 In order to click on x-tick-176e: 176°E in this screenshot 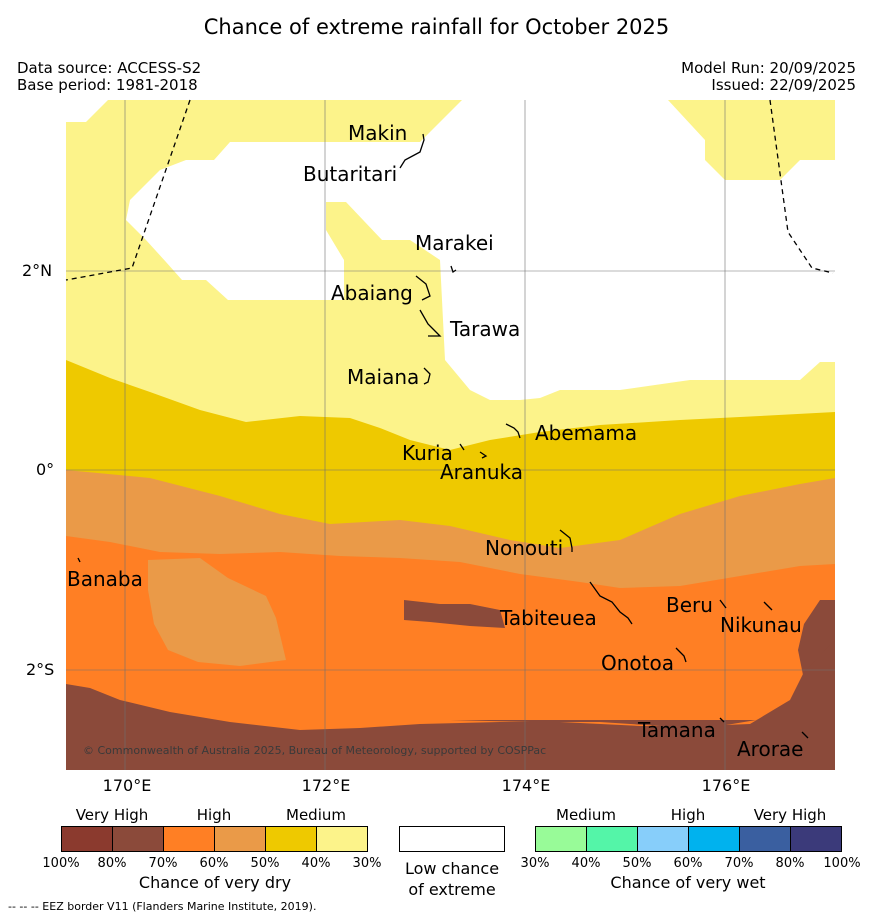, I will do `click(726, 785)`.